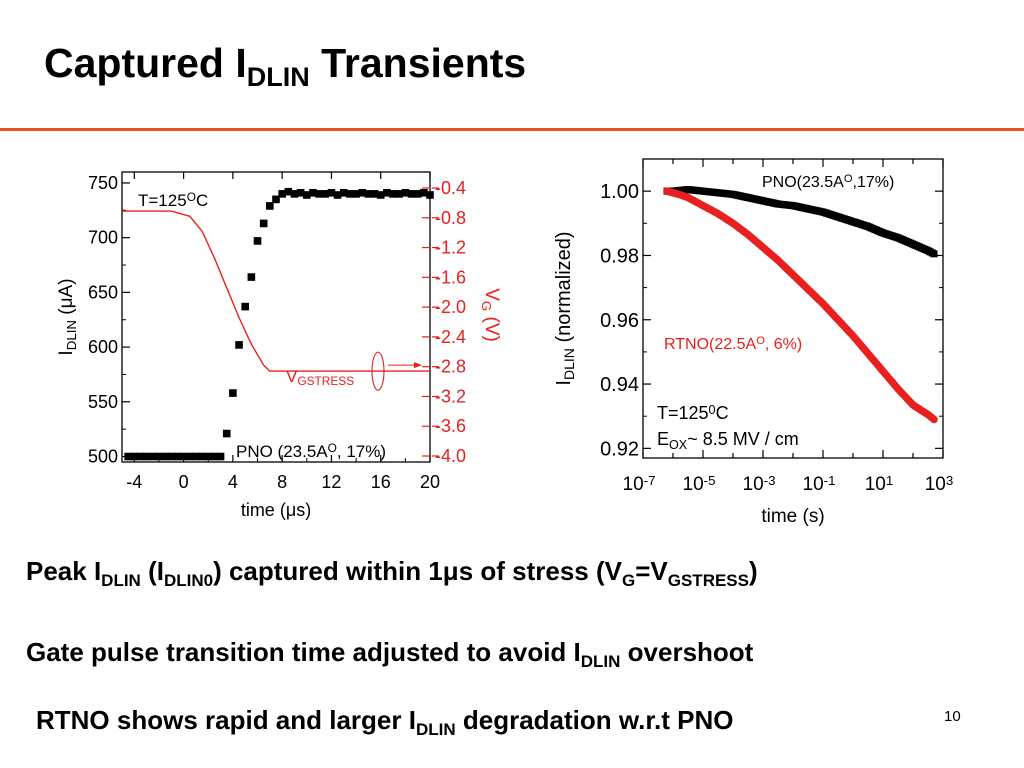 This screenshot has width=1024, height=768. I want to click on x-axis-label: time (s), so click(792, 516).